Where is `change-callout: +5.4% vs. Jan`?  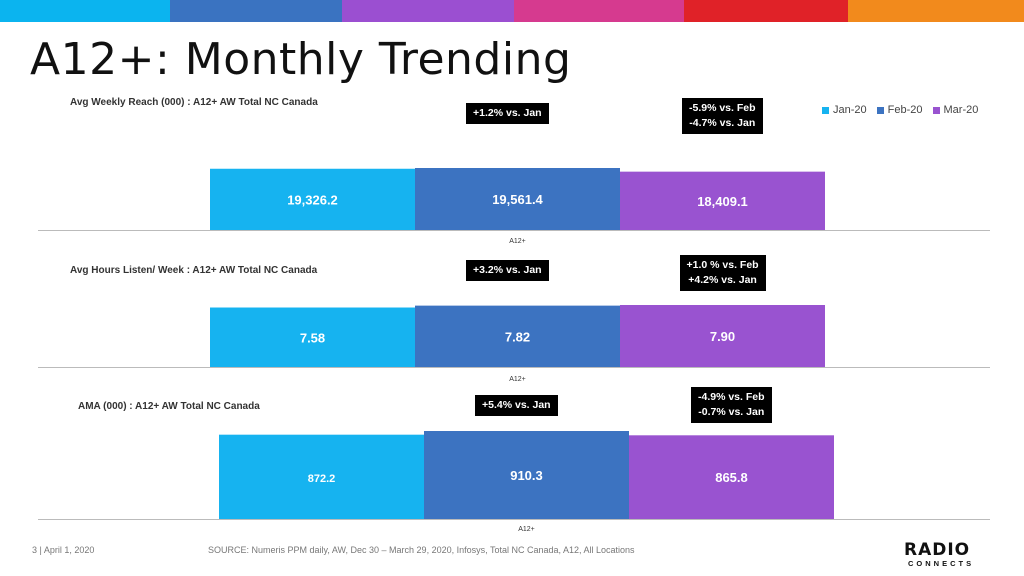
change-callout: +5.4% vs. Jan is located at coordinates (516, 405).